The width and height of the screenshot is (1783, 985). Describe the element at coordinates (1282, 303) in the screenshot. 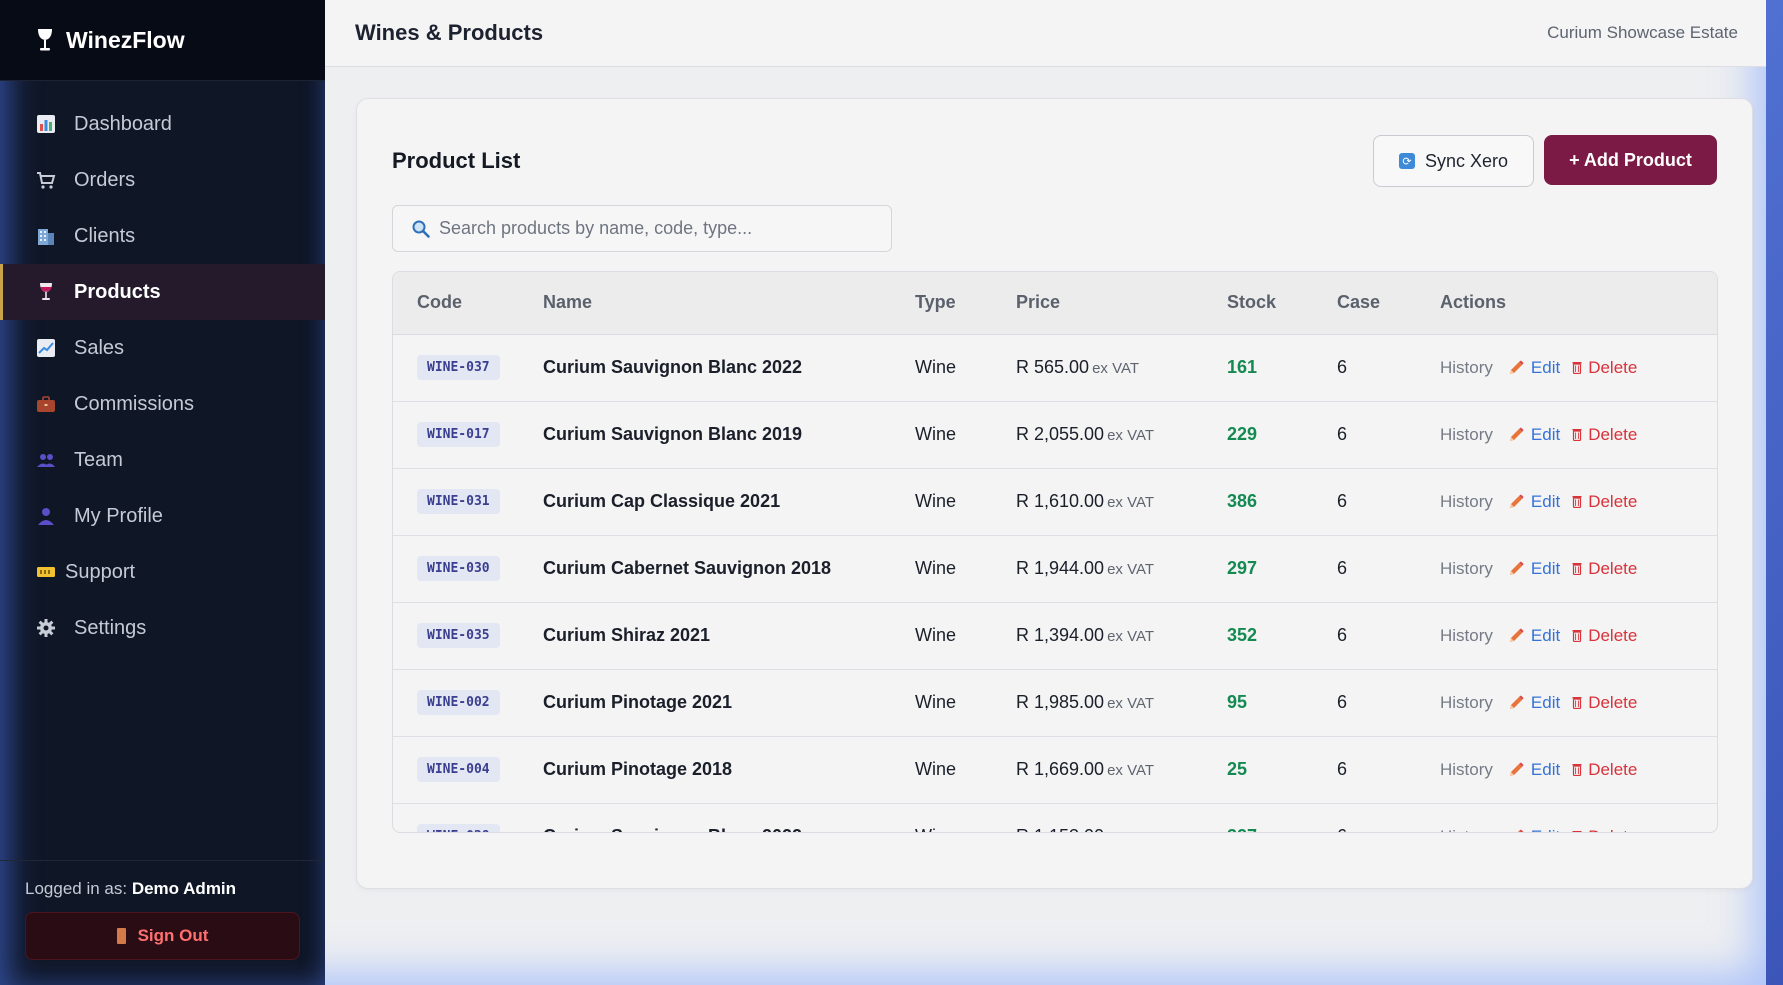

I see `column-header-stock: Stock` at that location.